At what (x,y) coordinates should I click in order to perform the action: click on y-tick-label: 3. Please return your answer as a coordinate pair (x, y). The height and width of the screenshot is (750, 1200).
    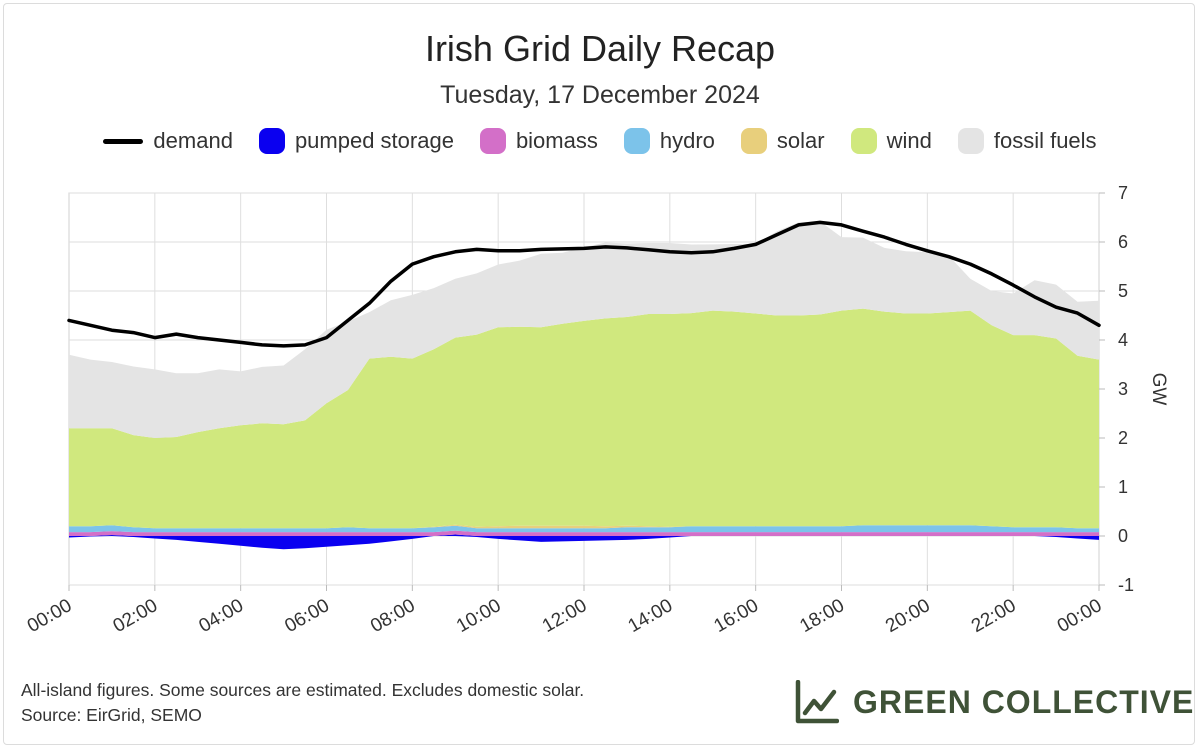
    Looking at the image, I should click on (1123, 389).